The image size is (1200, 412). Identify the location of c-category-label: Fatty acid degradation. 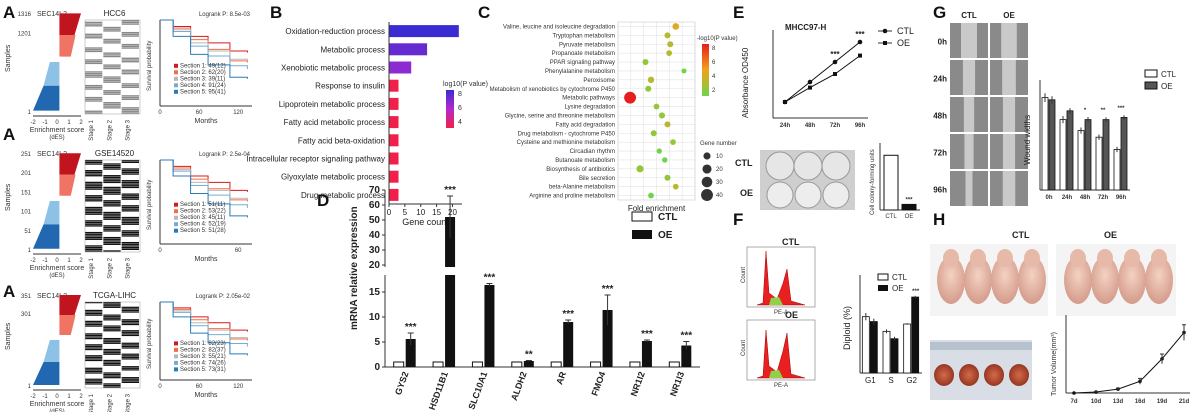
(585, 125).